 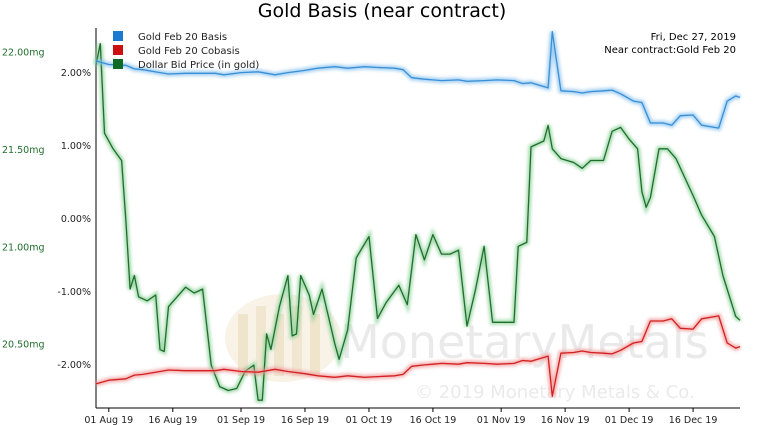 What do you see at coordinates (433, 420) in the screenshot?
I see `x-tick-label: 16 Oct 19` at bounding box center [433, 420].